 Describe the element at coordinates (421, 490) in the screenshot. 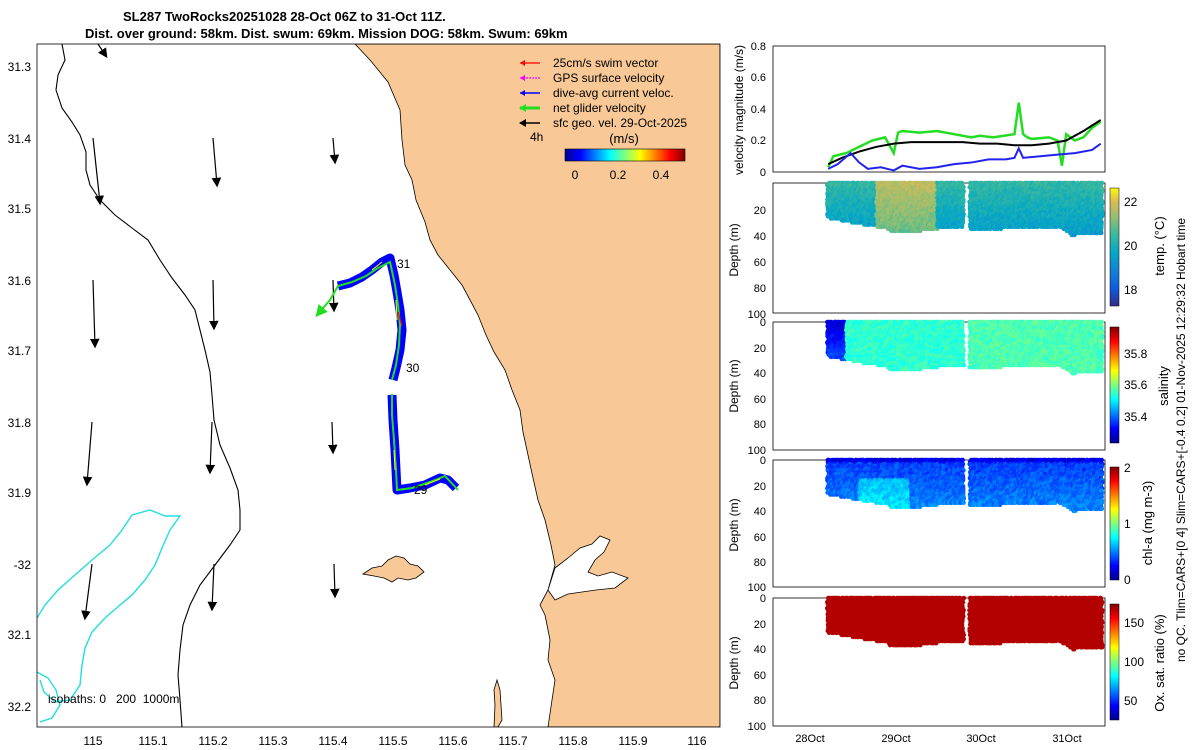

I see `day-label-29: 29` at that location.